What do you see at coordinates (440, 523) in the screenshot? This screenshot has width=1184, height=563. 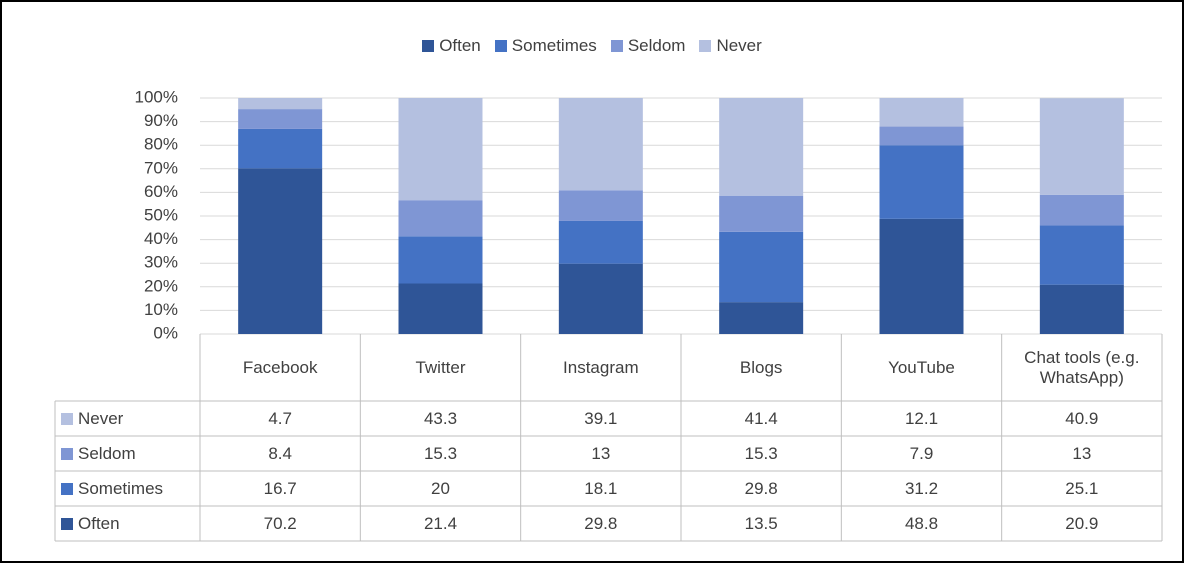 I see `table-value: 21.4` at bounding box center [440, 523].